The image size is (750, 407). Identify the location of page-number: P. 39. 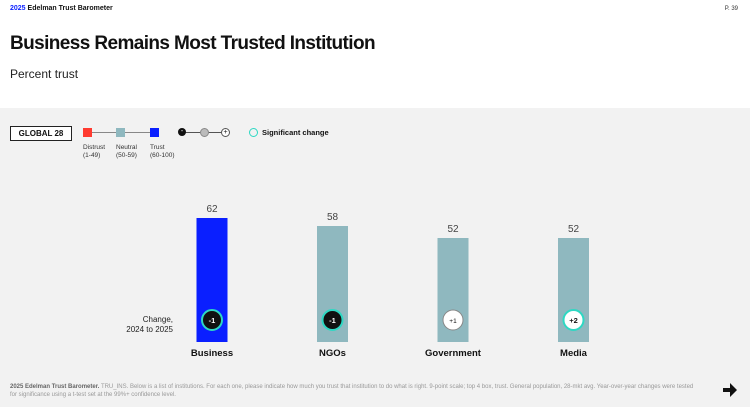
(731, 9).